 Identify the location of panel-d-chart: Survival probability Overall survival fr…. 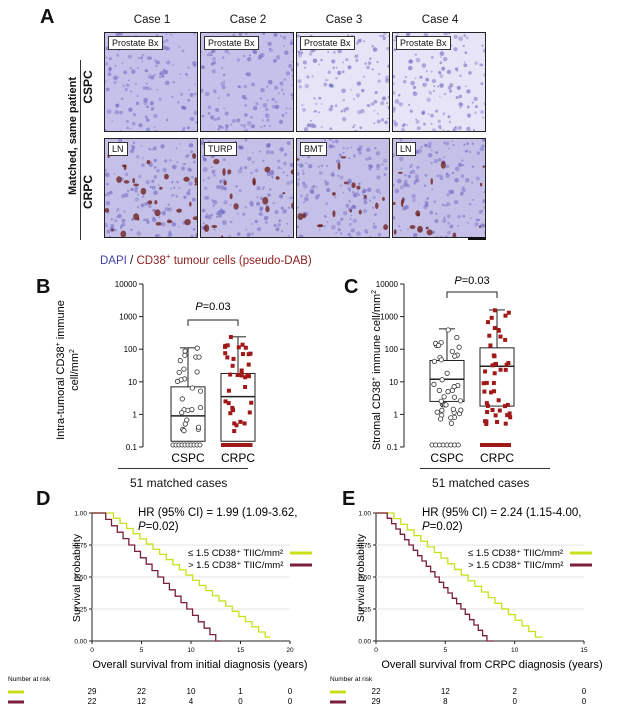
(160, 606).